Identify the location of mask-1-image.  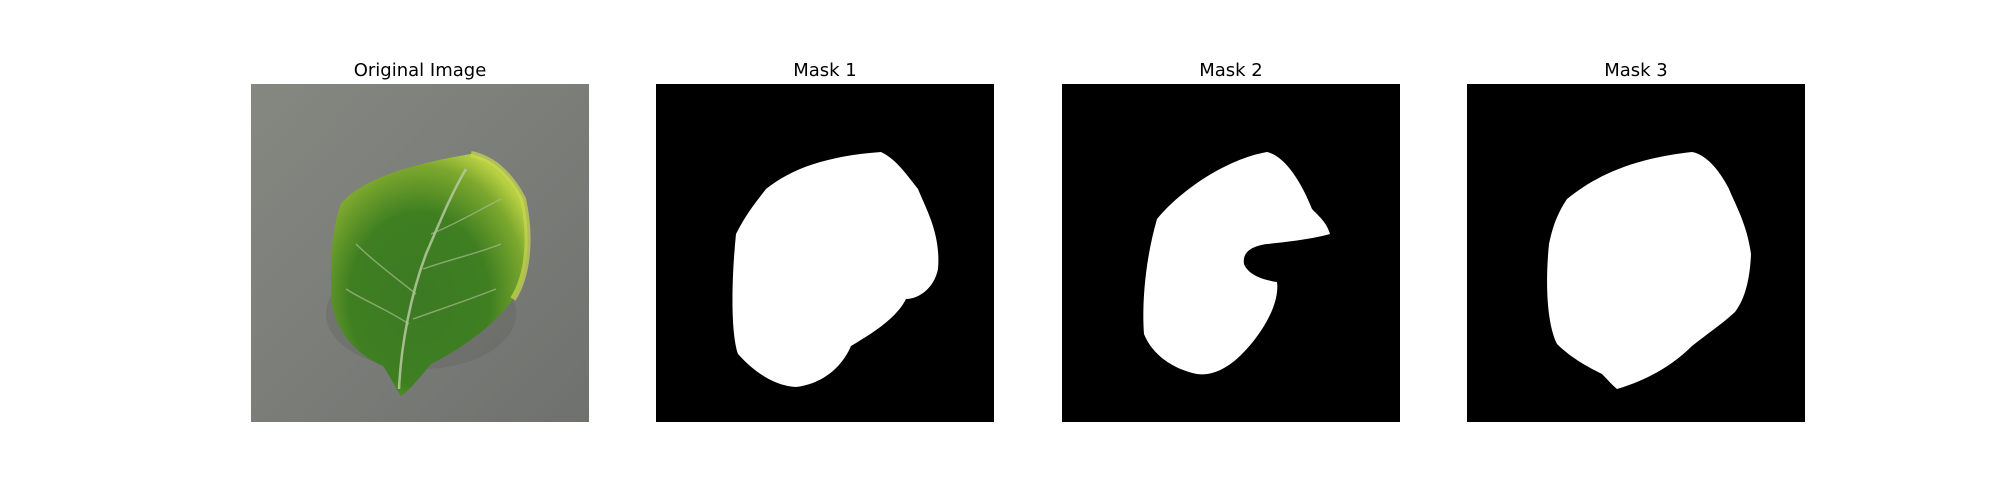
(825, 253).